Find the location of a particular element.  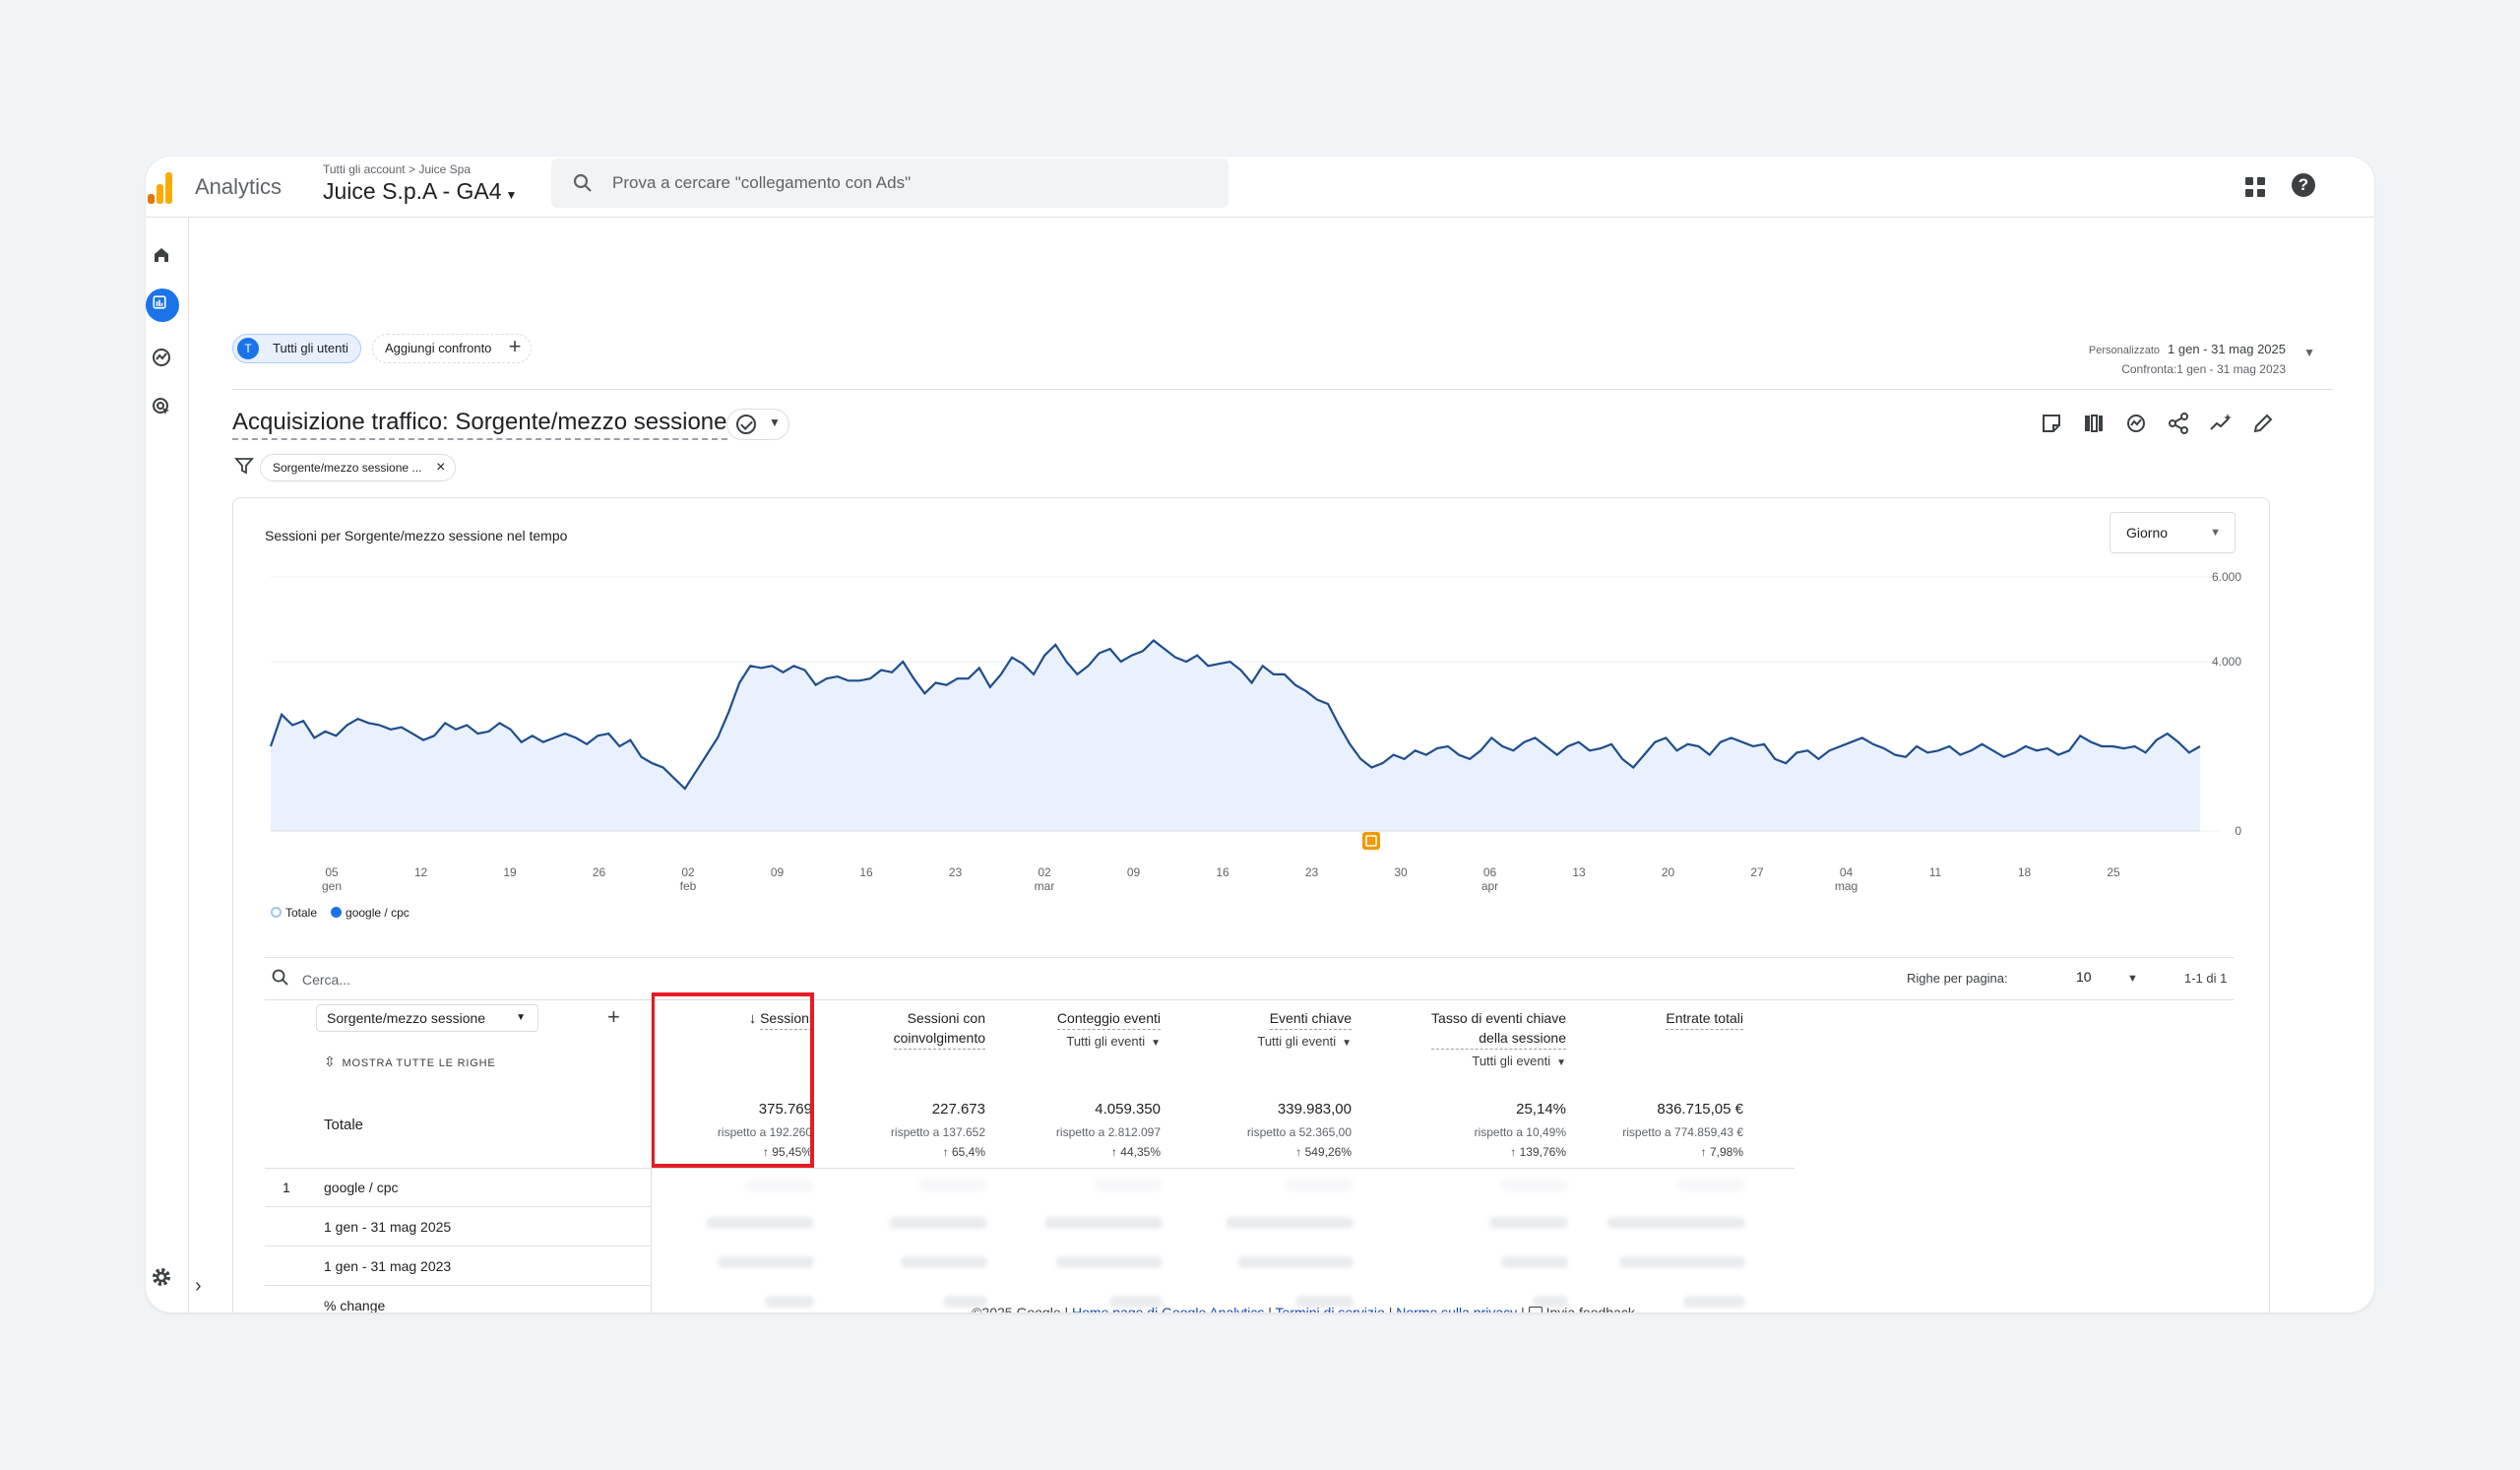

show-all-rows-button: ⇳ MOSTRA TUTTE LE RIGHE is located at coordinates (409, 1062).